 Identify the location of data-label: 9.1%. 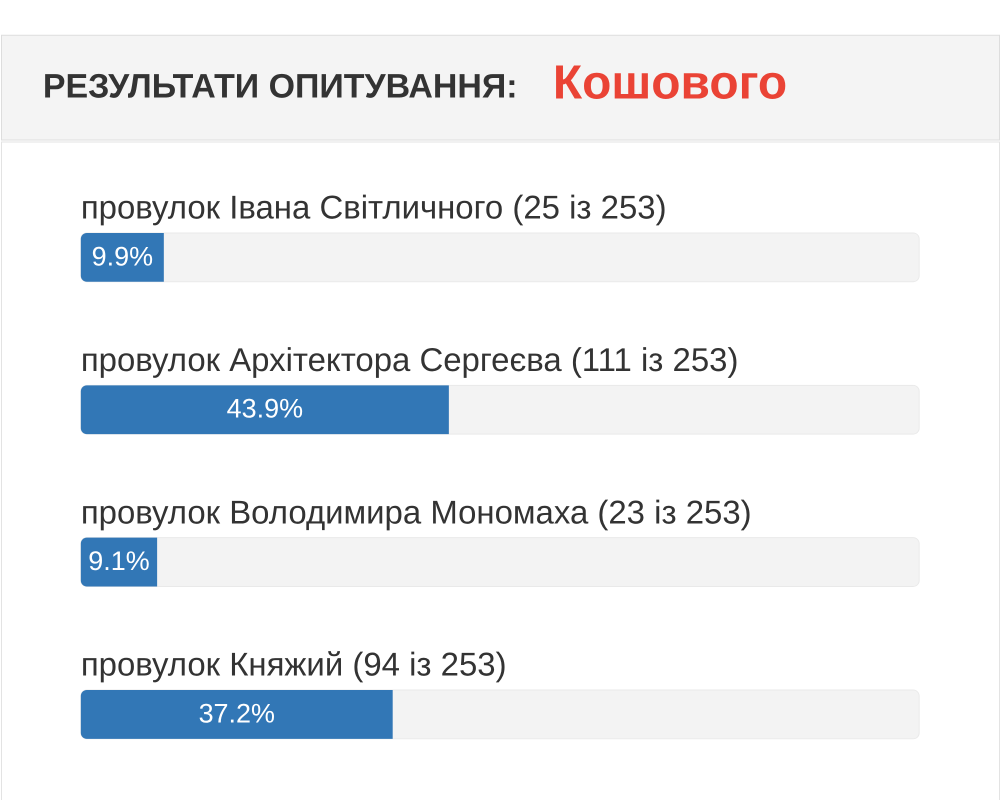
(119, 561).